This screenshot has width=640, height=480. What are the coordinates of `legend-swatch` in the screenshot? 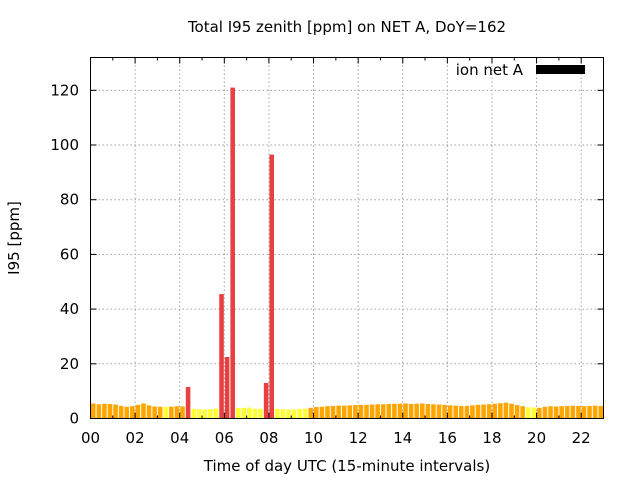 It's located at (560, 69).